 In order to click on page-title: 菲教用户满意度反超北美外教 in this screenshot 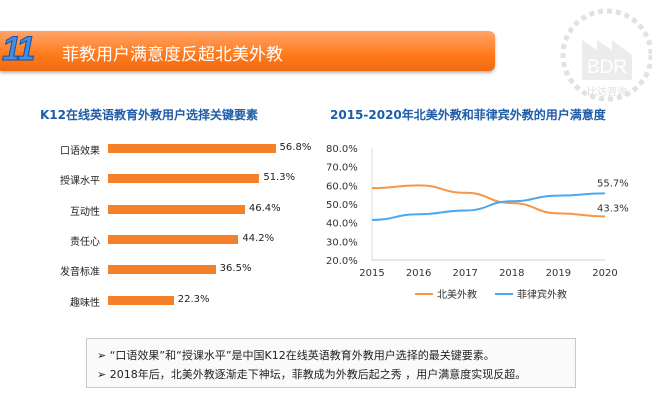, I will do `click(172, 55)`.